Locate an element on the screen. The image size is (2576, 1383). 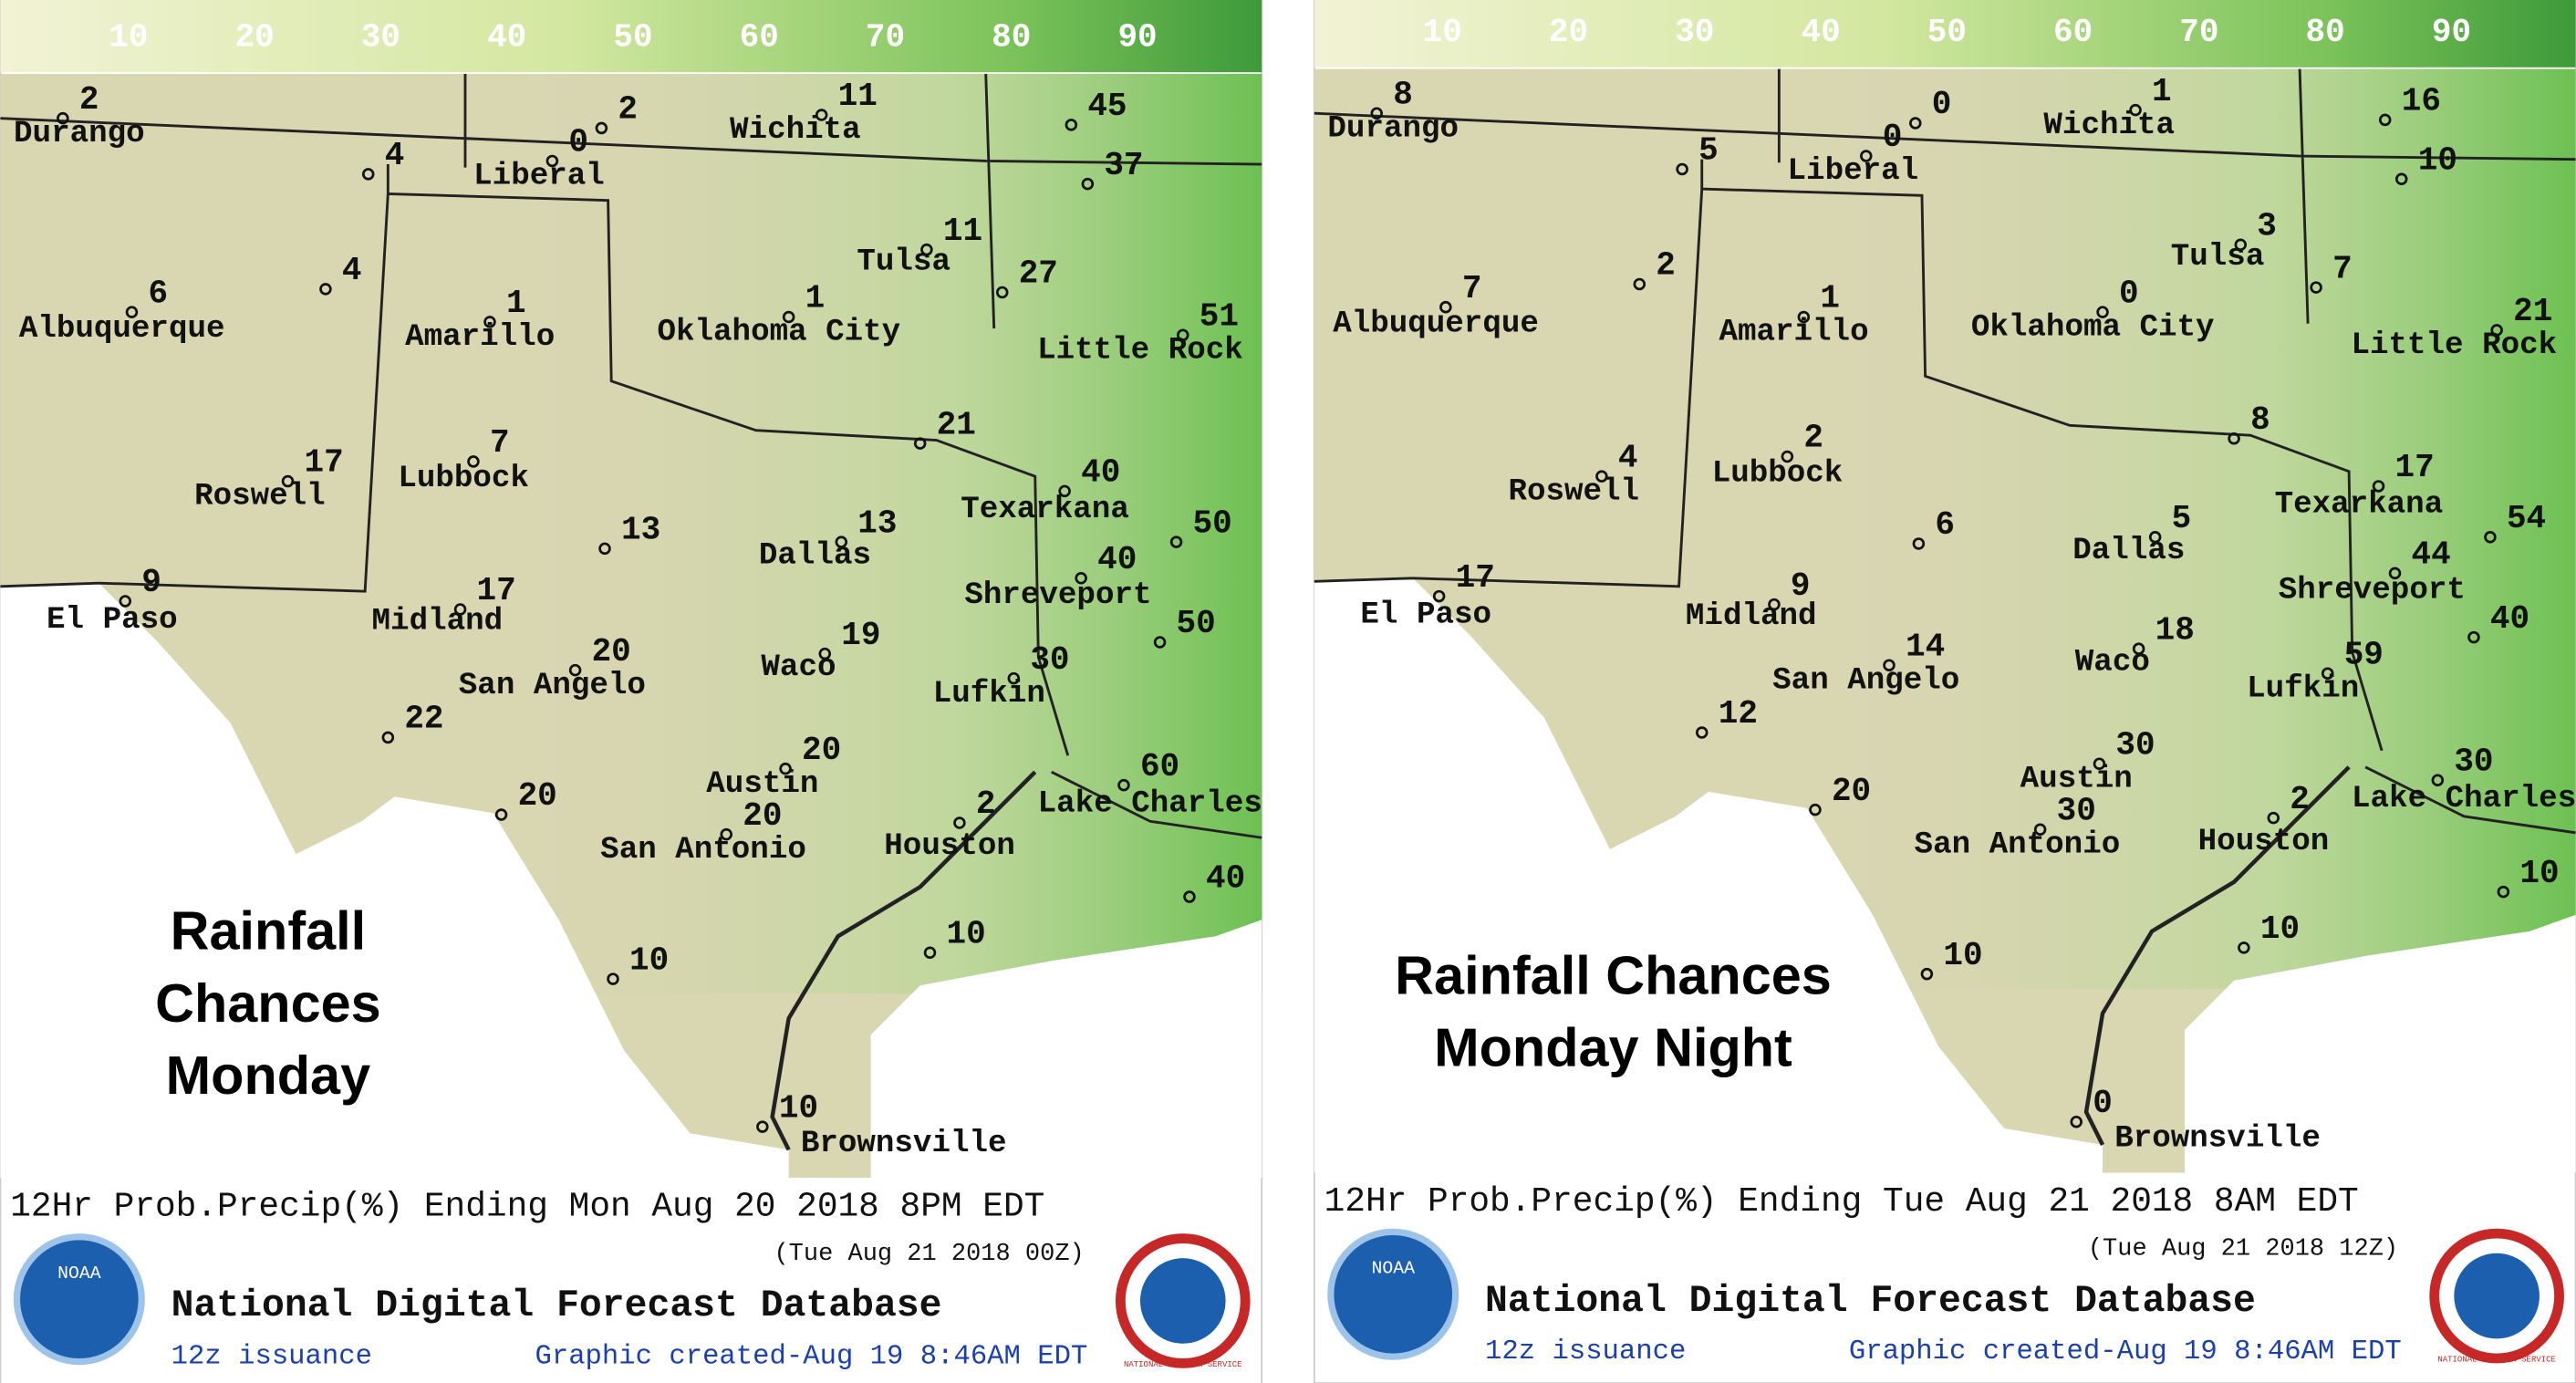
gulf is located at coordinates (2380, 1043).